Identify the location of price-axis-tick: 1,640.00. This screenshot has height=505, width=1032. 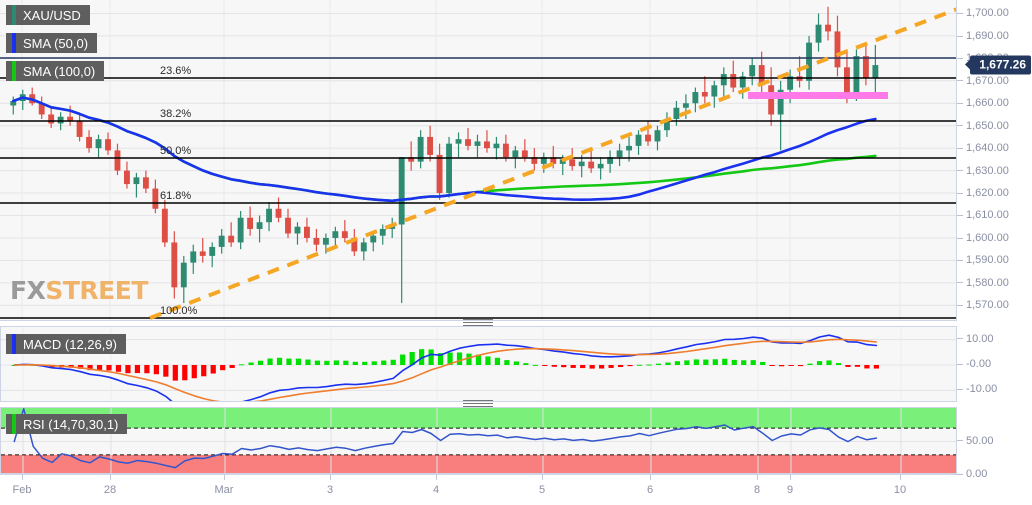
(983, 148).